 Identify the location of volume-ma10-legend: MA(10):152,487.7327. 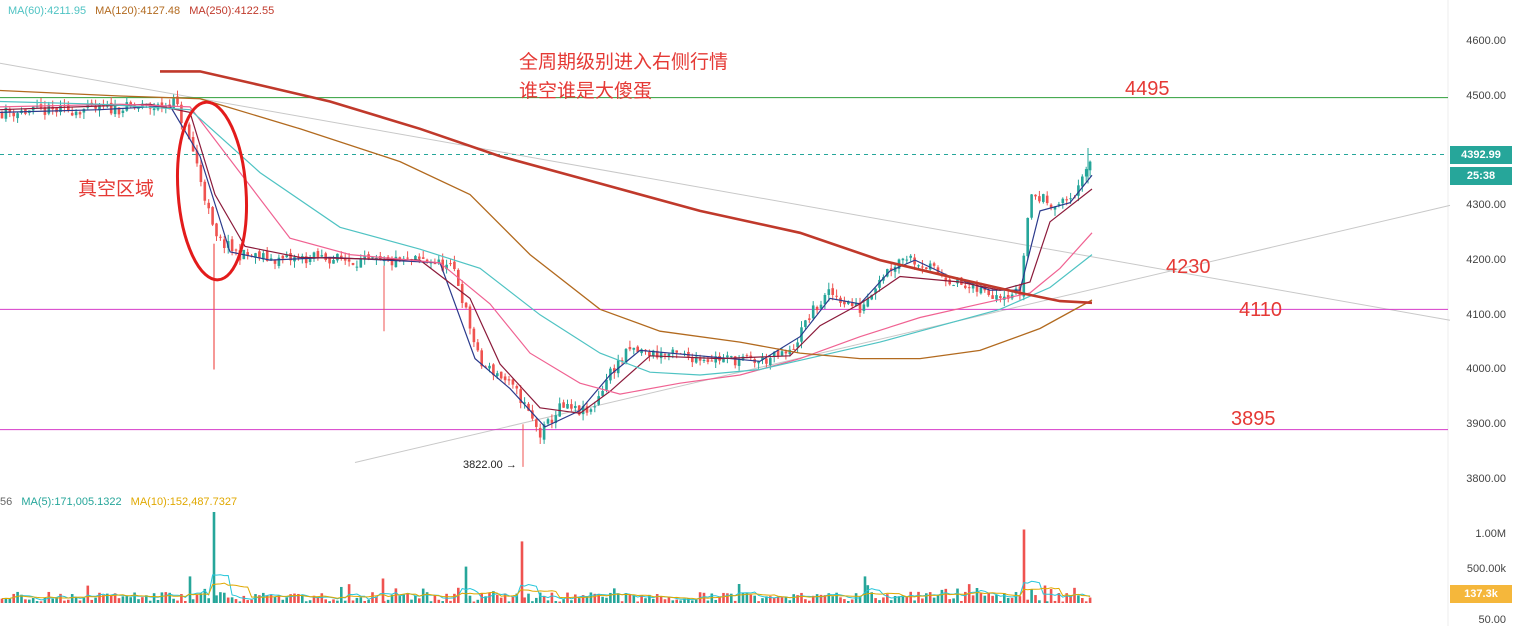
(184, 502).